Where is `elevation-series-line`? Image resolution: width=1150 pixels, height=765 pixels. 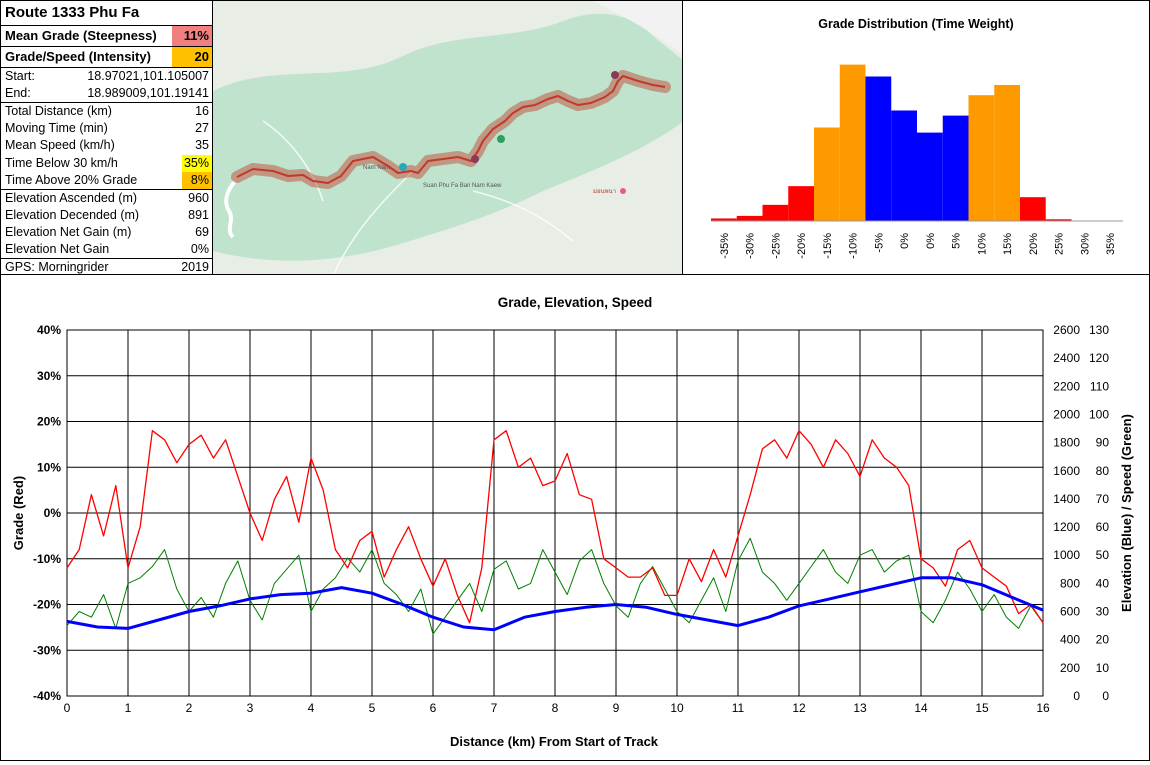
elevation-series-line is located at coordinates (555, 604).